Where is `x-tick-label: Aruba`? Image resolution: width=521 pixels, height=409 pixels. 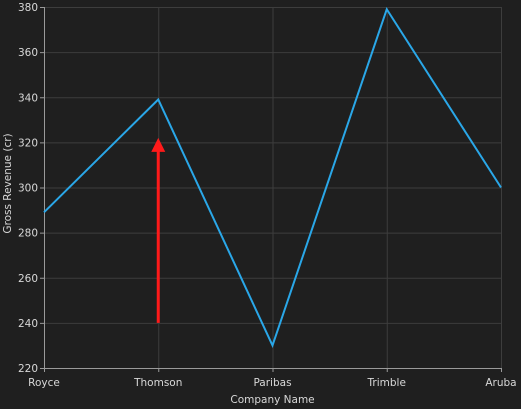 x-tick-label: Aruba is located at coordinates (500, 383).